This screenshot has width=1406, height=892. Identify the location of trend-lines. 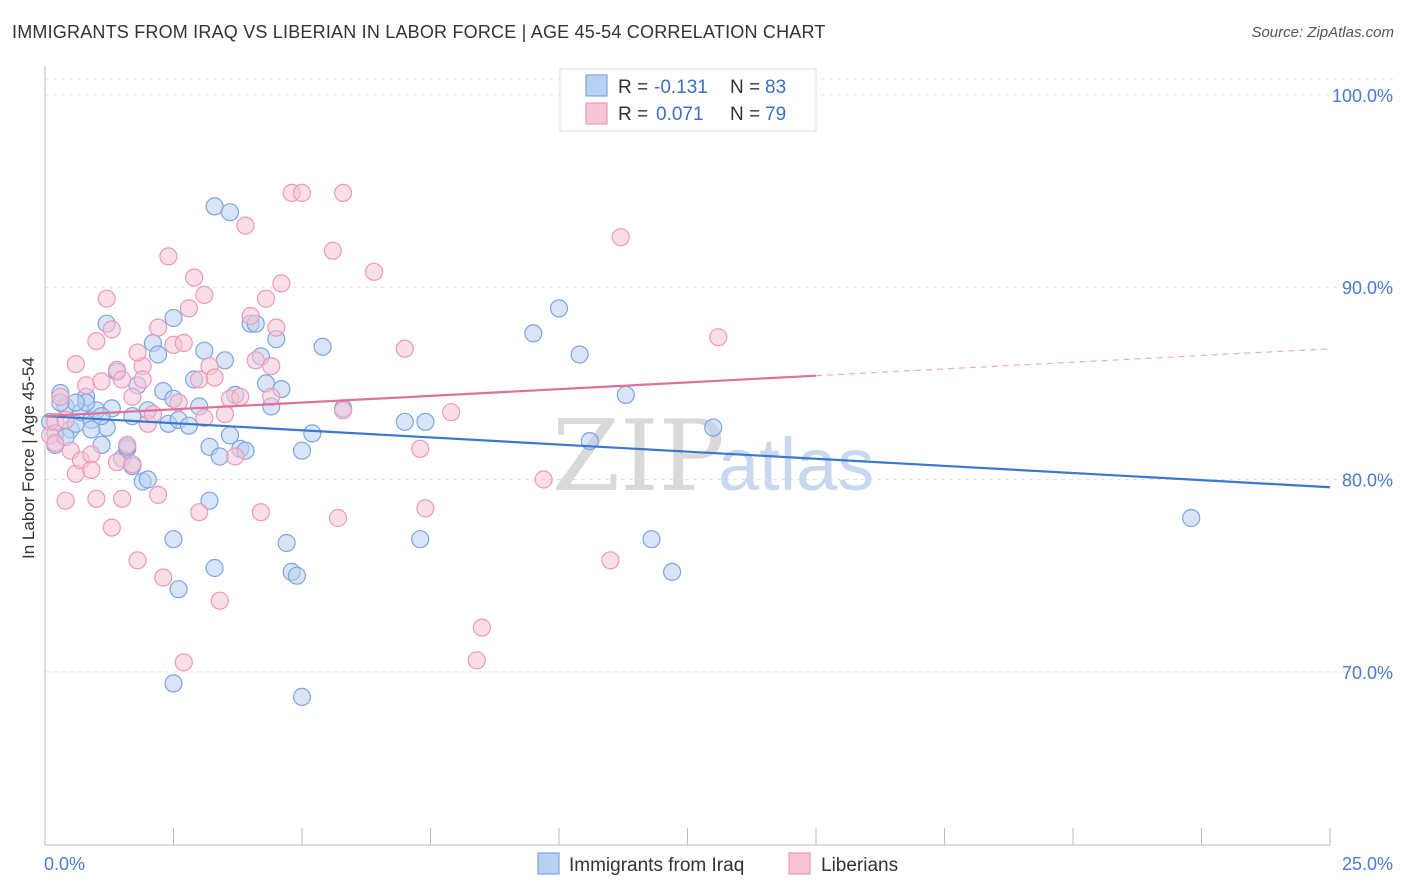
(687, 418).